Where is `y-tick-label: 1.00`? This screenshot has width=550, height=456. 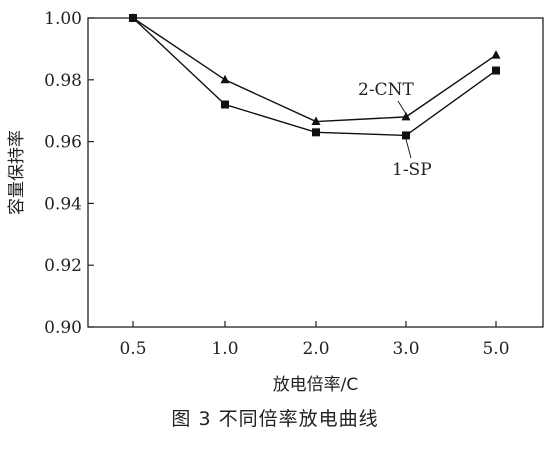 y-tick-label: 1.00 is located at coordinates (63, 19).